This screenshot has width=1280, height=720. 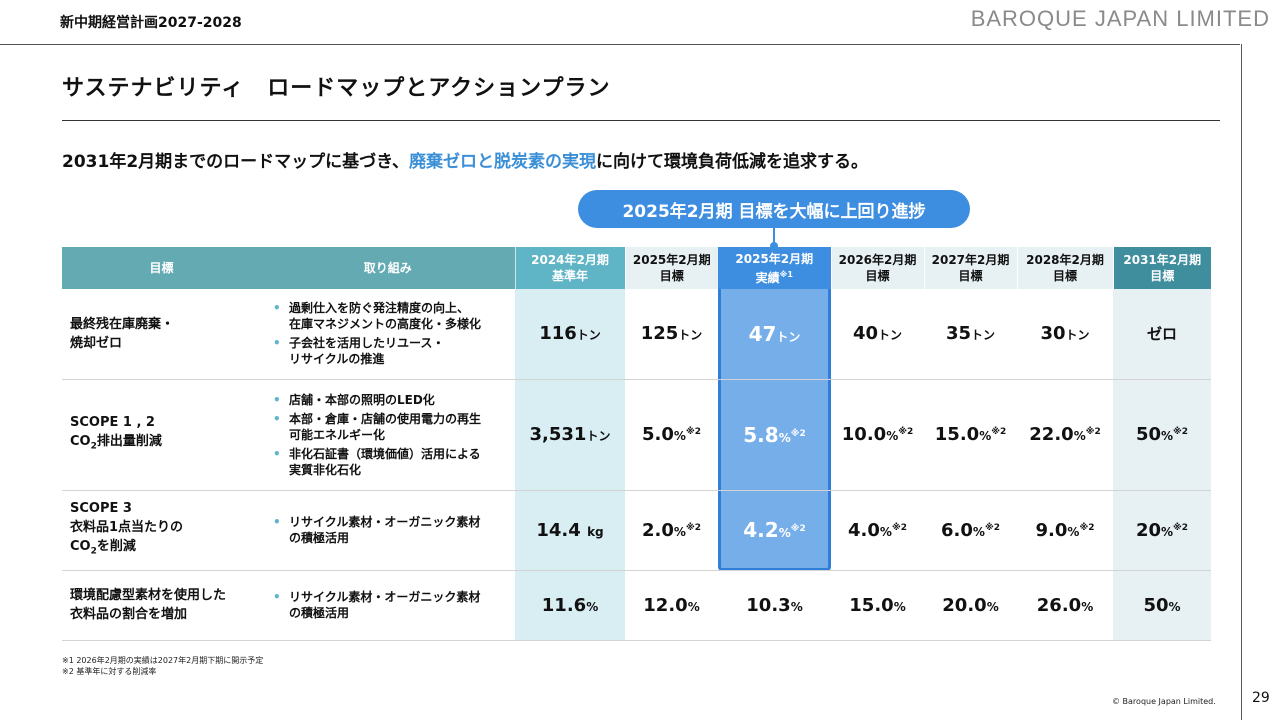 What do you see at coordinates (570, 605) in the screenshot?
I see `value-cell: 11.6%` at bounding box center [570, 605].